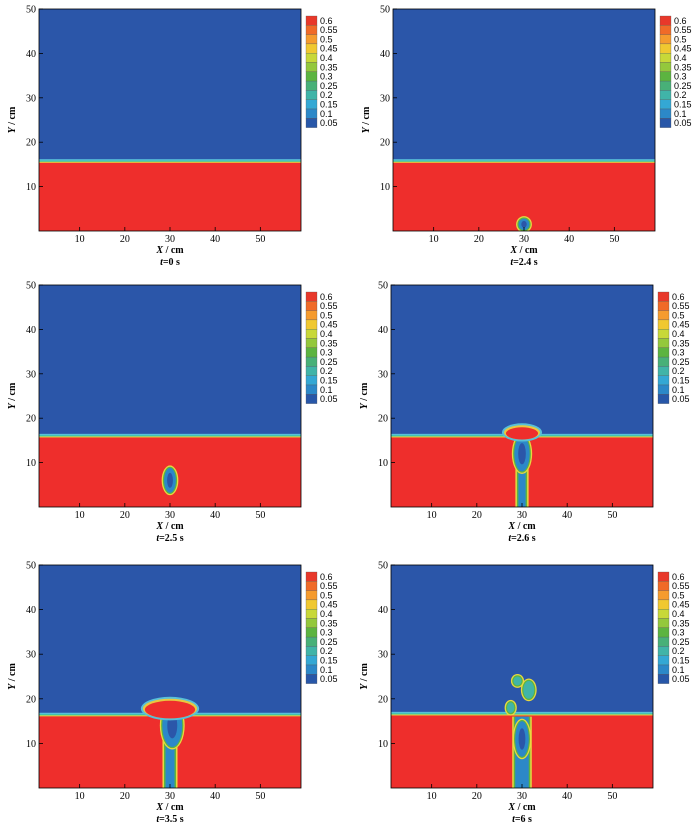  I want to click on detached-puff, so click(517, 681).